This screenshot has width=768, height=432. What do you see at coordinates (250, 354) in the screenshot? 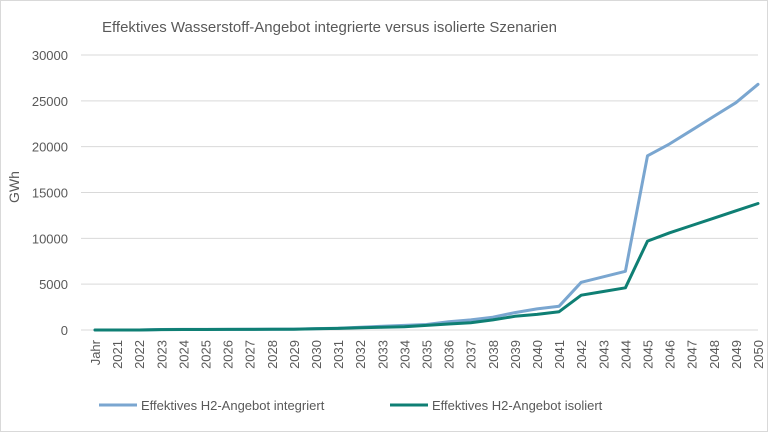
I see `x-tick-label: 2027` at bounding box center [250, 354].